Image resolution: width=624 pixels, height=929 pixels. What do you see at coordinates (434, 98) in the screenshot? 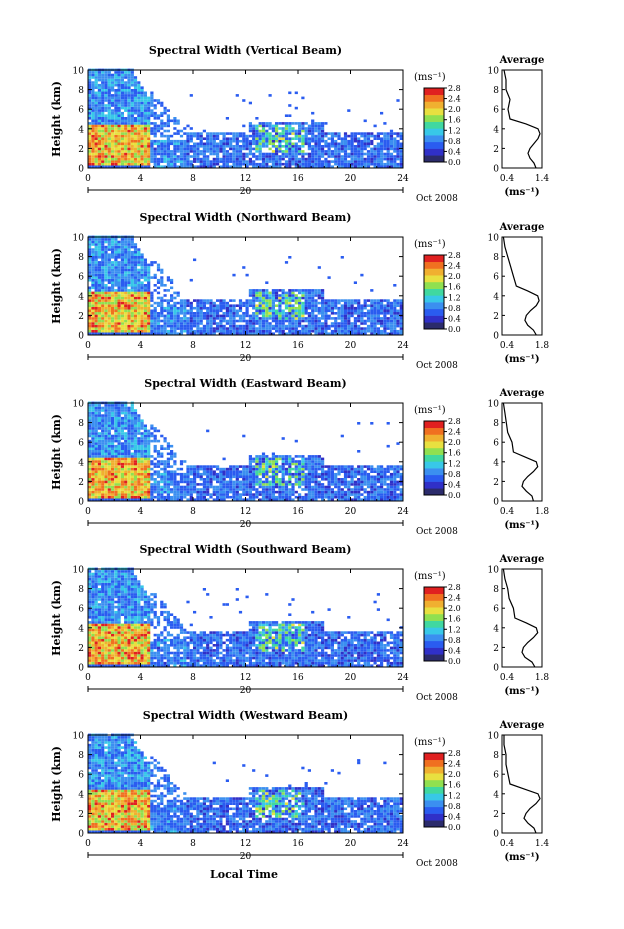
I see `colorbar-segment` at bounding box center [434, 98].